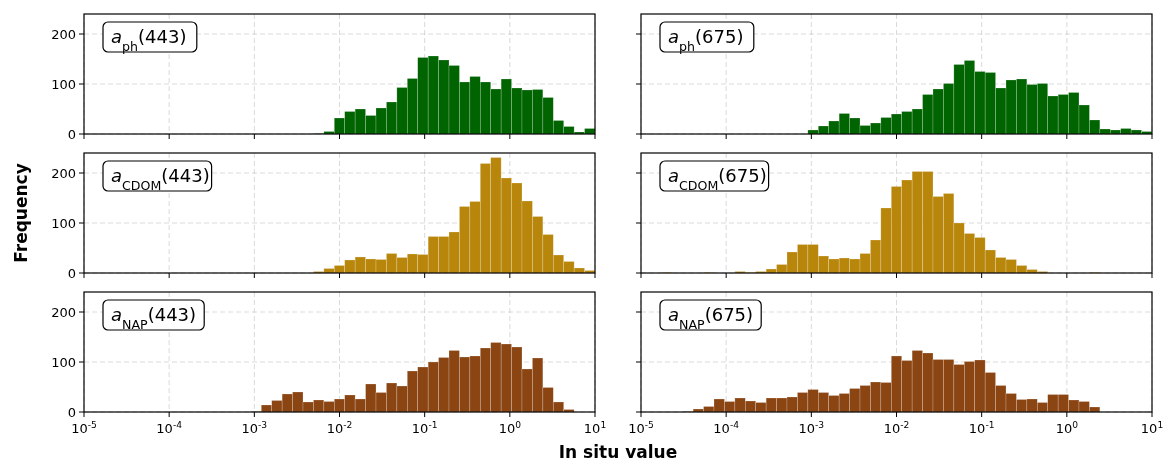 Image resolution: width=1166 pixels, height=466 pixels. What do you see at coordinates (21, 213) in the screenshot?
I see `y-axis-title: Frequency` at bounding box center [21, 213].